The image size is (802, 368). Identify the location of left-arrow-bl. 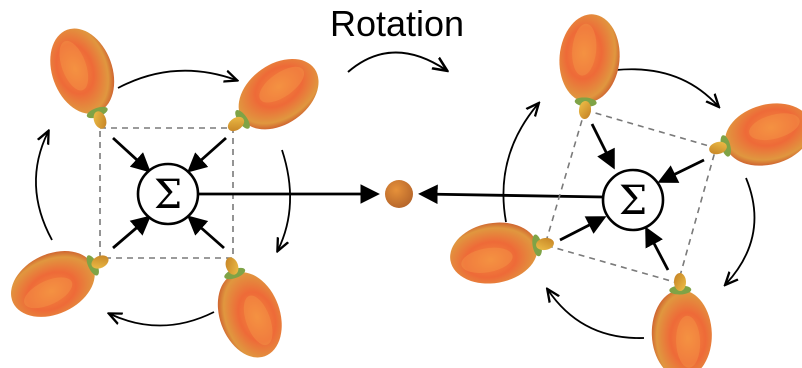
(131, 232).